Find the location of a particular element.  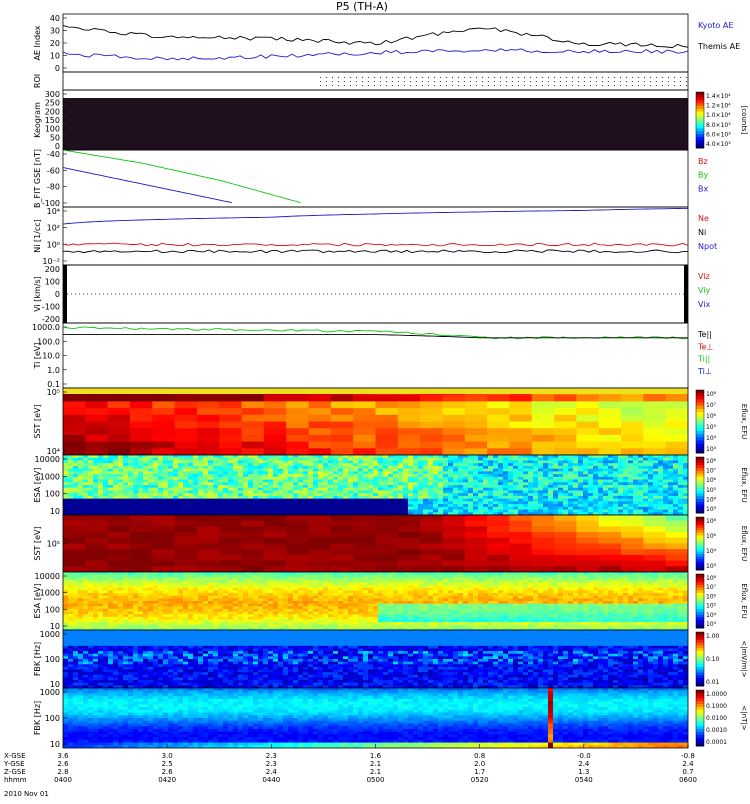

ytick-label: 150 is located at coordinates (52, 120).